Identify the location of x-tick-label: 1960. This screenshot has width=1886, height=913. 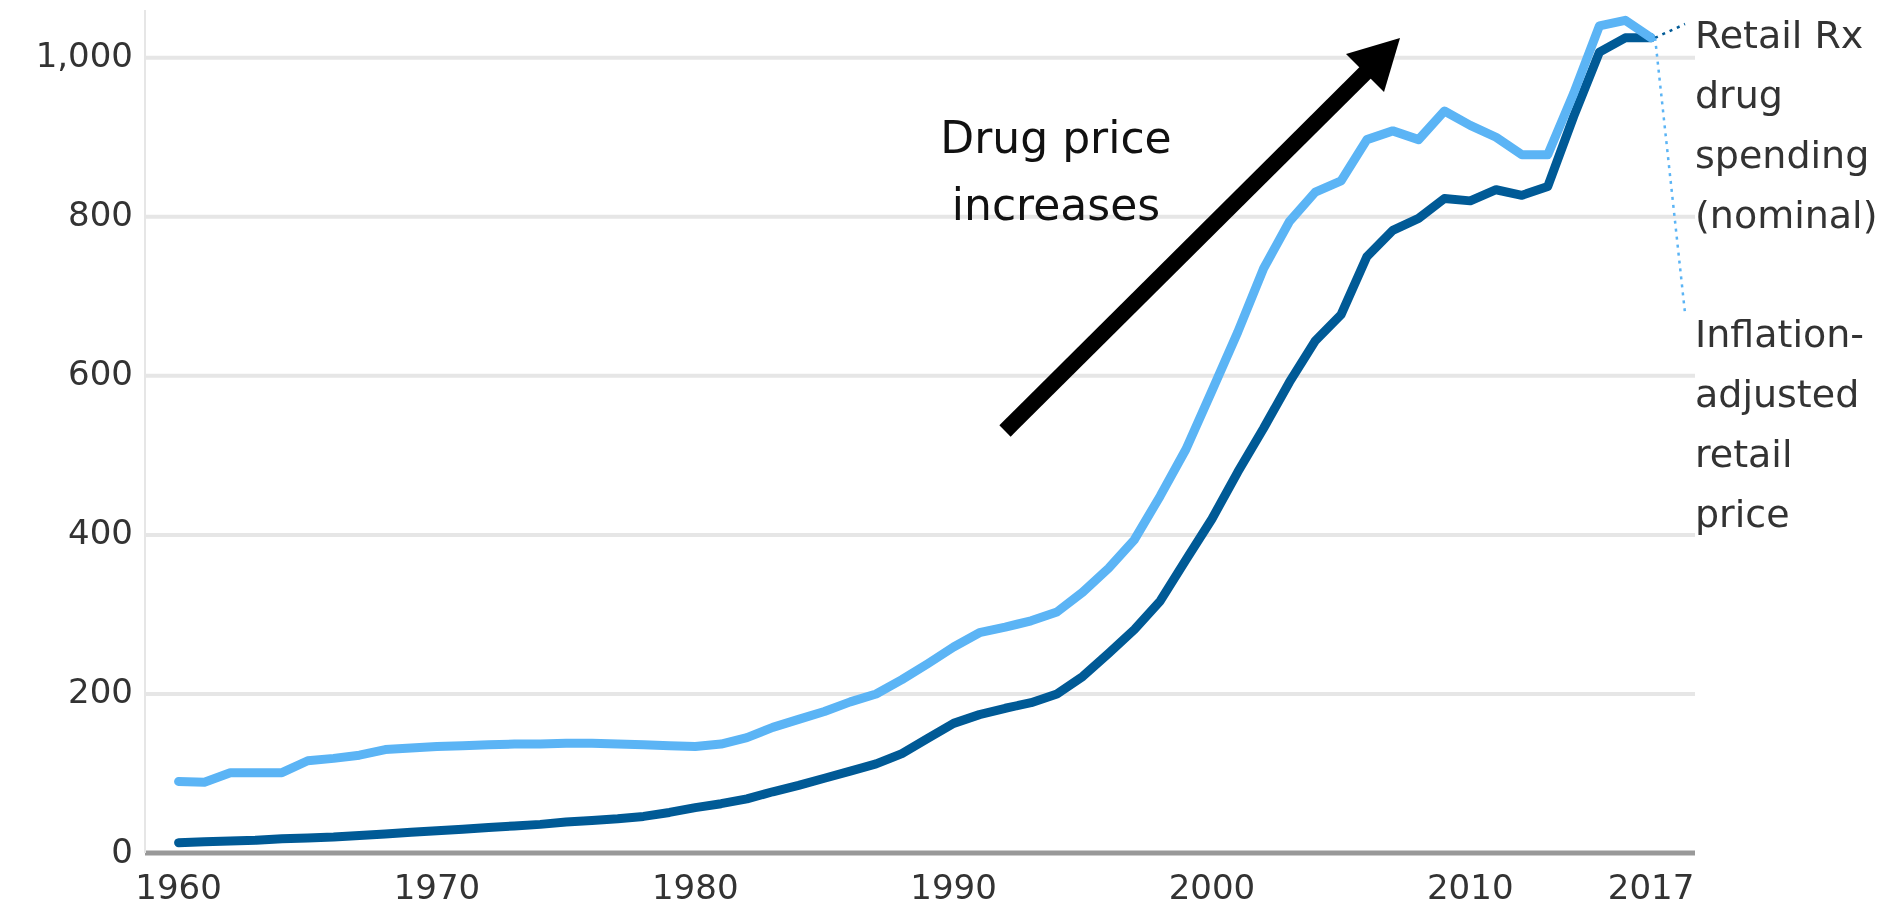
(178, 887).